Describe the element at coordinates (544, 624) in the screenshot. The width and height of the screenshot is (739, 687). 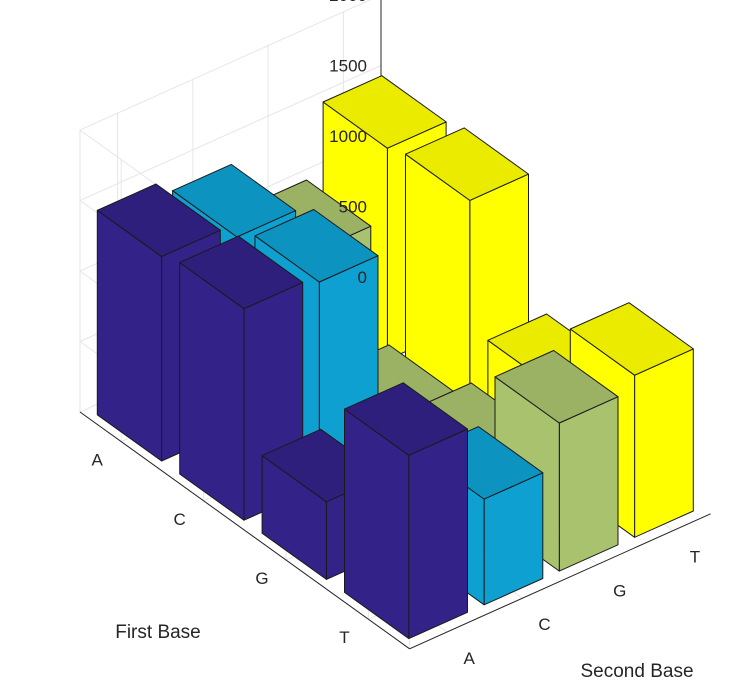
I see `y-tick-label-C: C` at that location.